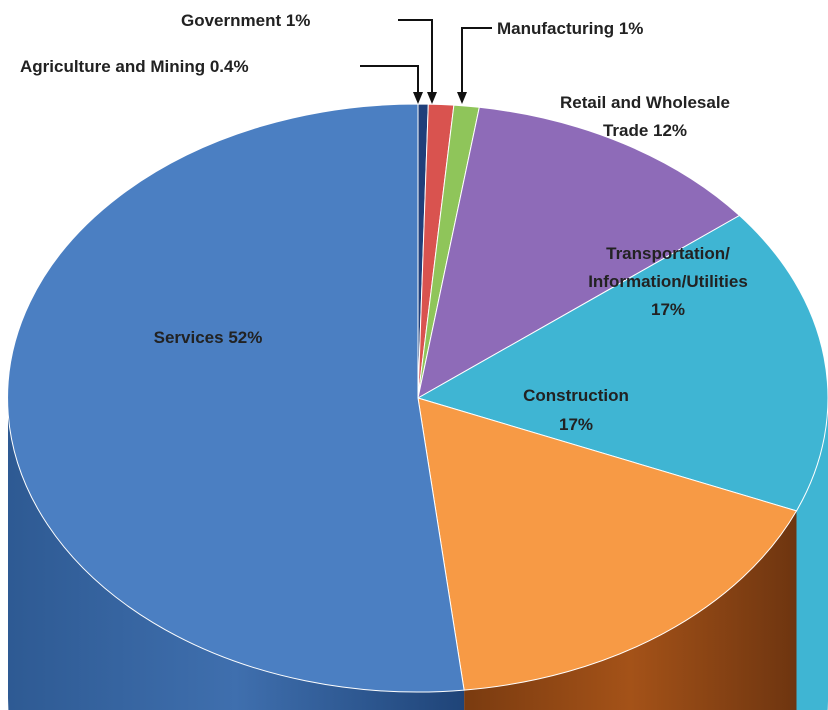 This screenshot has height=710, width=828. Describe the element at coordinates (245, 20) in the screenshot. I see `label-government: Government 1%` at that location.